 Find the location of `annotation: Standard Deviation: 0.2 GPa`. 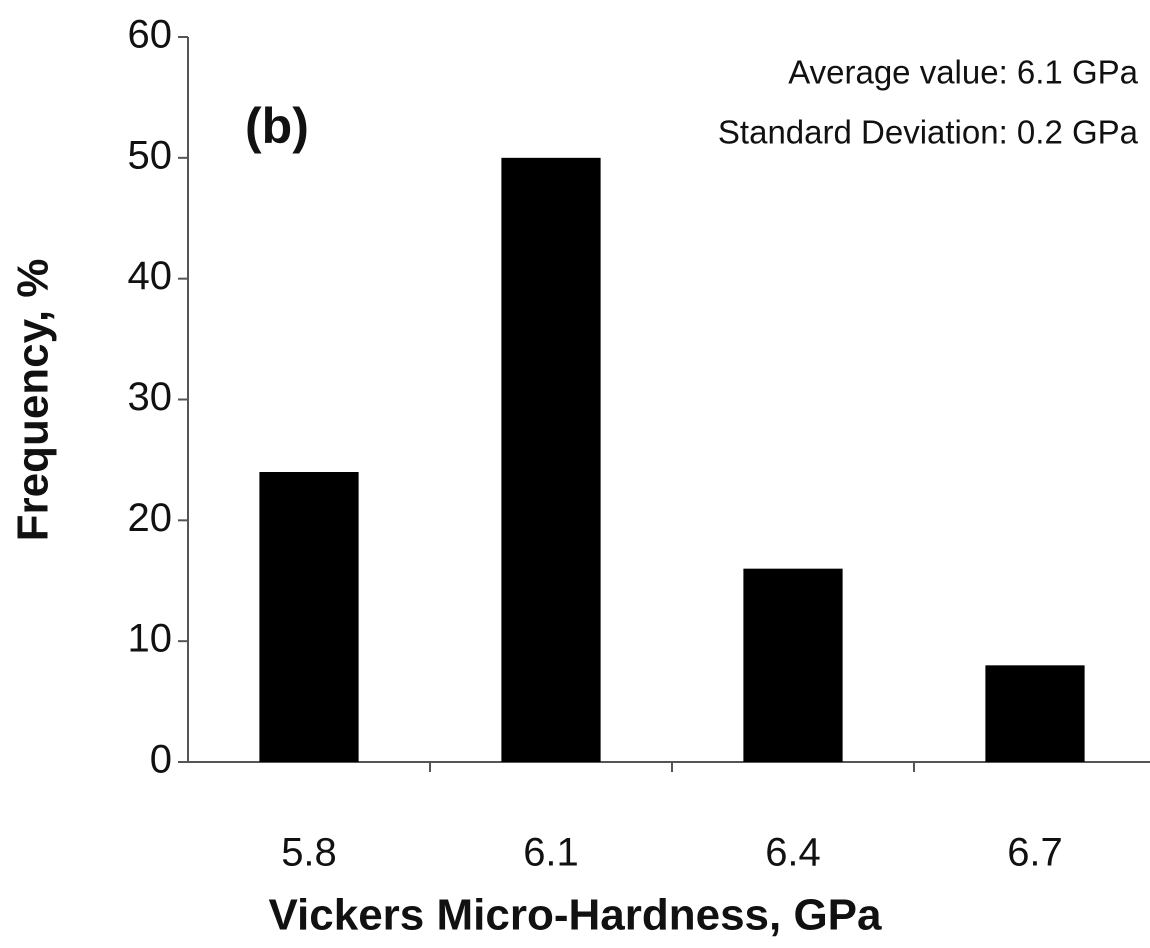

annotation: Standard Deviation: 0.2 GPa is located at coordinates (928, 132).